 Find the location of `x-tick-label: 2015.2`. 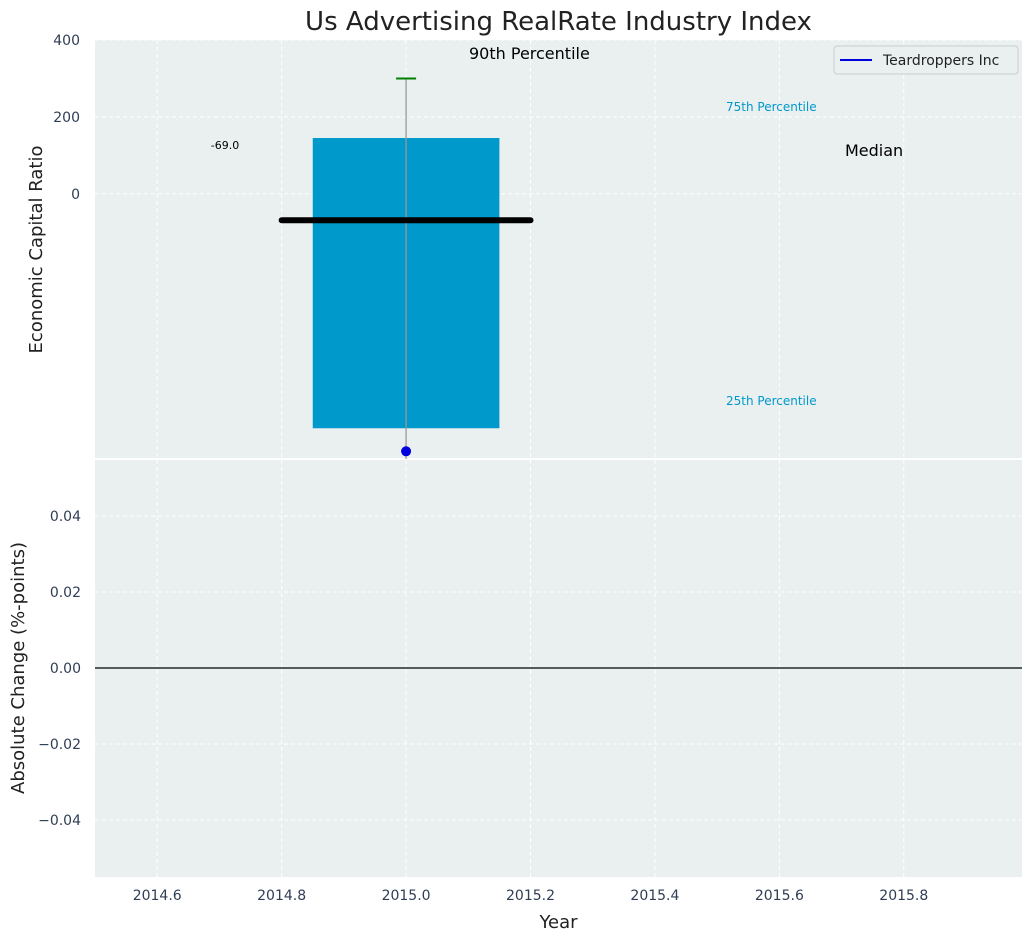

x-tick-label: 2015.2 is located at coordinates (530, 896).